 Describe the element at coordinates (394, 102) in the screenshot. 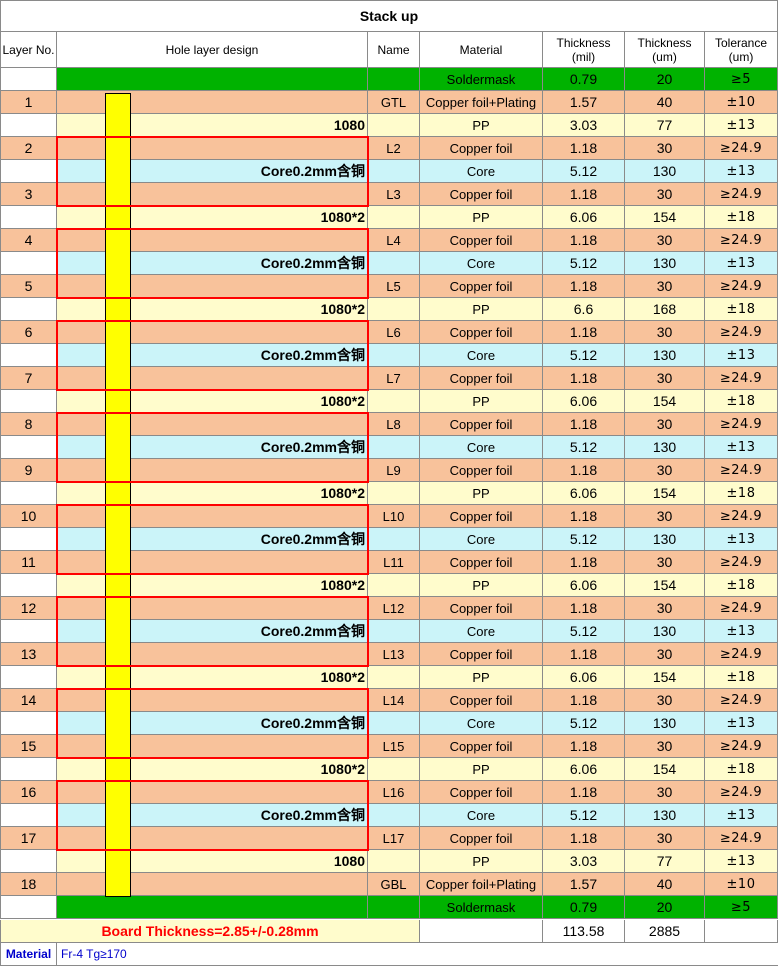

I see `layer-name-cell: GTL` at that location.